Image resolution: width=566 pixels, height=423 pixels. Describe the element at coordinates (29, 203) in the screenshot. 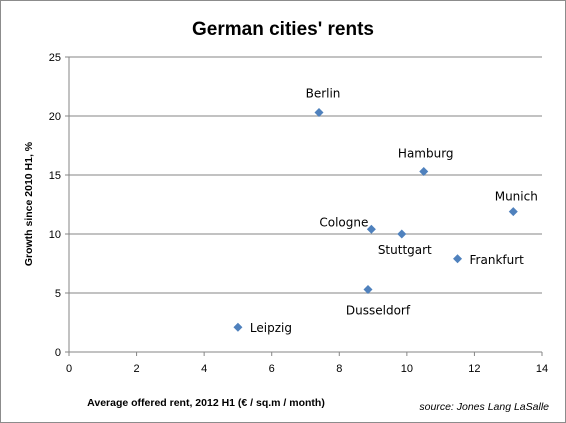

I see `y-axis-label: Growth since 2010 H1, %` at that location.